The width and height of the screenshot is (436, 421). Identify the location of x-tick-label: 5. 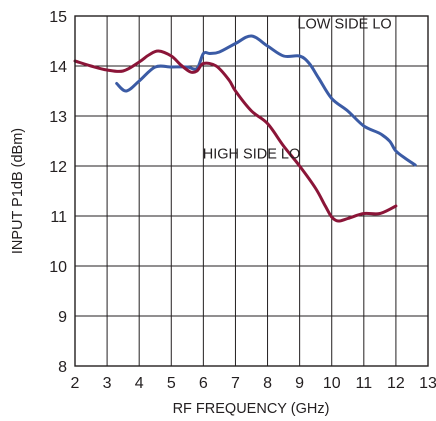
(171, 383).